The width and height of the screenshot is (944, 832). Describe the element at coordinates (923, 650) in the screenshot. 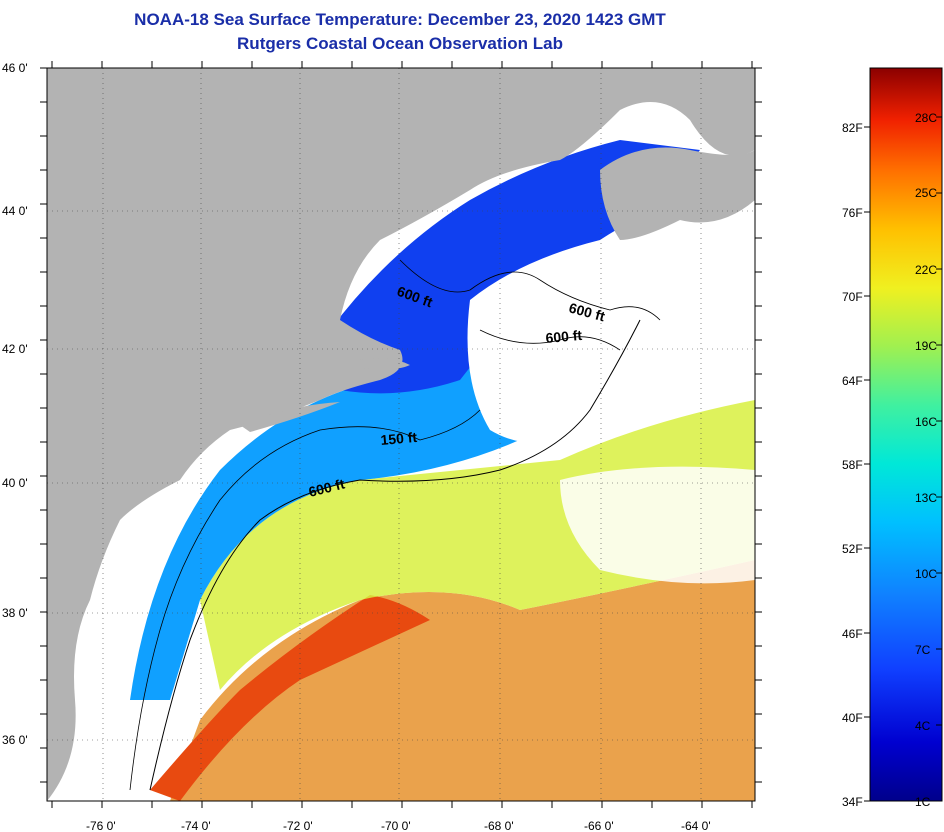

I see `colorbar-c-label: 7C` at that location.